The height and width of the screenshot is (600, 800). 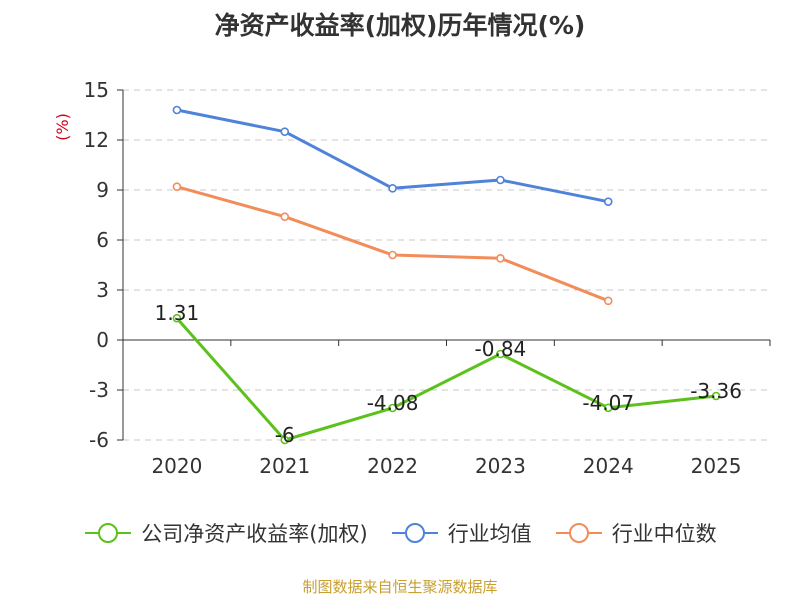 I want to click on data-label: -0.84, so click(x=501, y=349).